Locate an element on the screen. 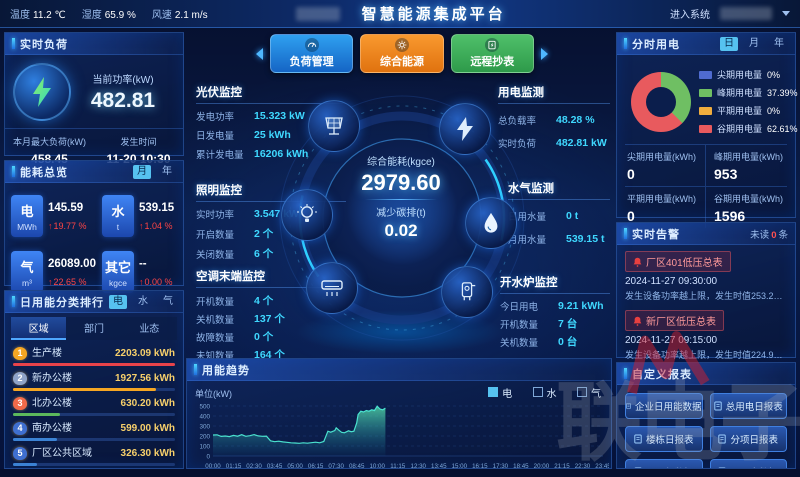  energy-card-other: 其它 kgce -- ↑0.00 % is located at coordinates (139, 272).